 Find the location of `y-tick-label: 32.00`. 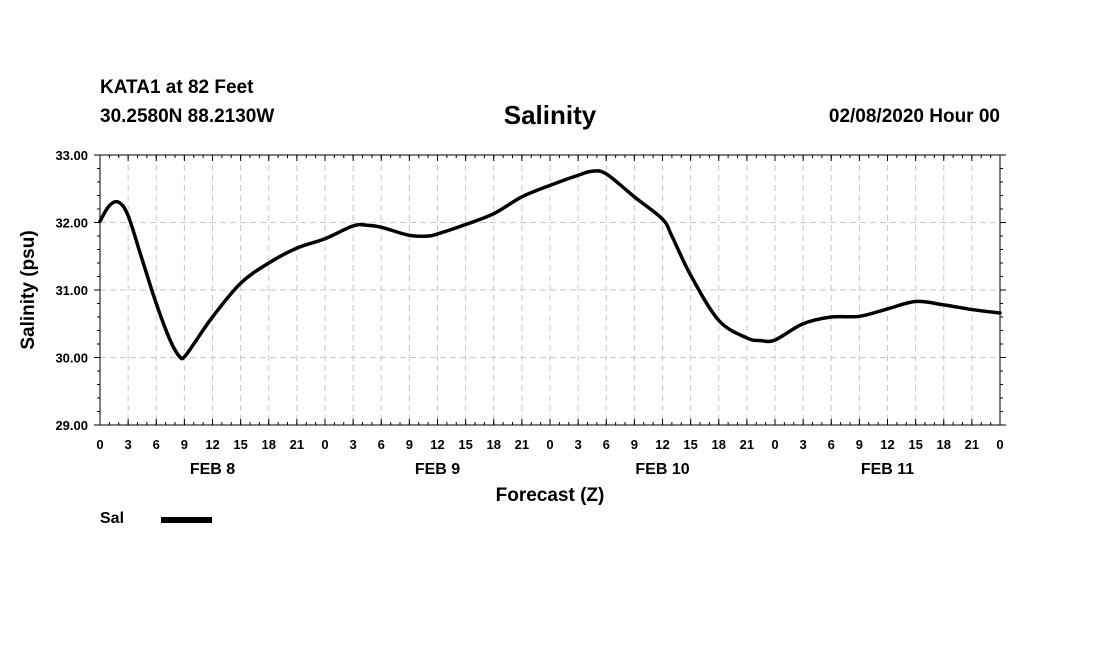

y-tick-label: 32.00 is located at coordinates (71, 223).